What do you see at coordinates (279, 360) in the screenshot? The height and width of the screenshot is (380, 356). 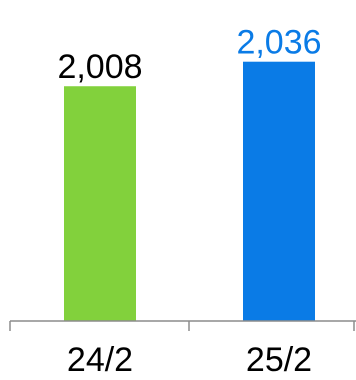 I see `x-tick-label: 25/2` at bounding box center [279, 360].